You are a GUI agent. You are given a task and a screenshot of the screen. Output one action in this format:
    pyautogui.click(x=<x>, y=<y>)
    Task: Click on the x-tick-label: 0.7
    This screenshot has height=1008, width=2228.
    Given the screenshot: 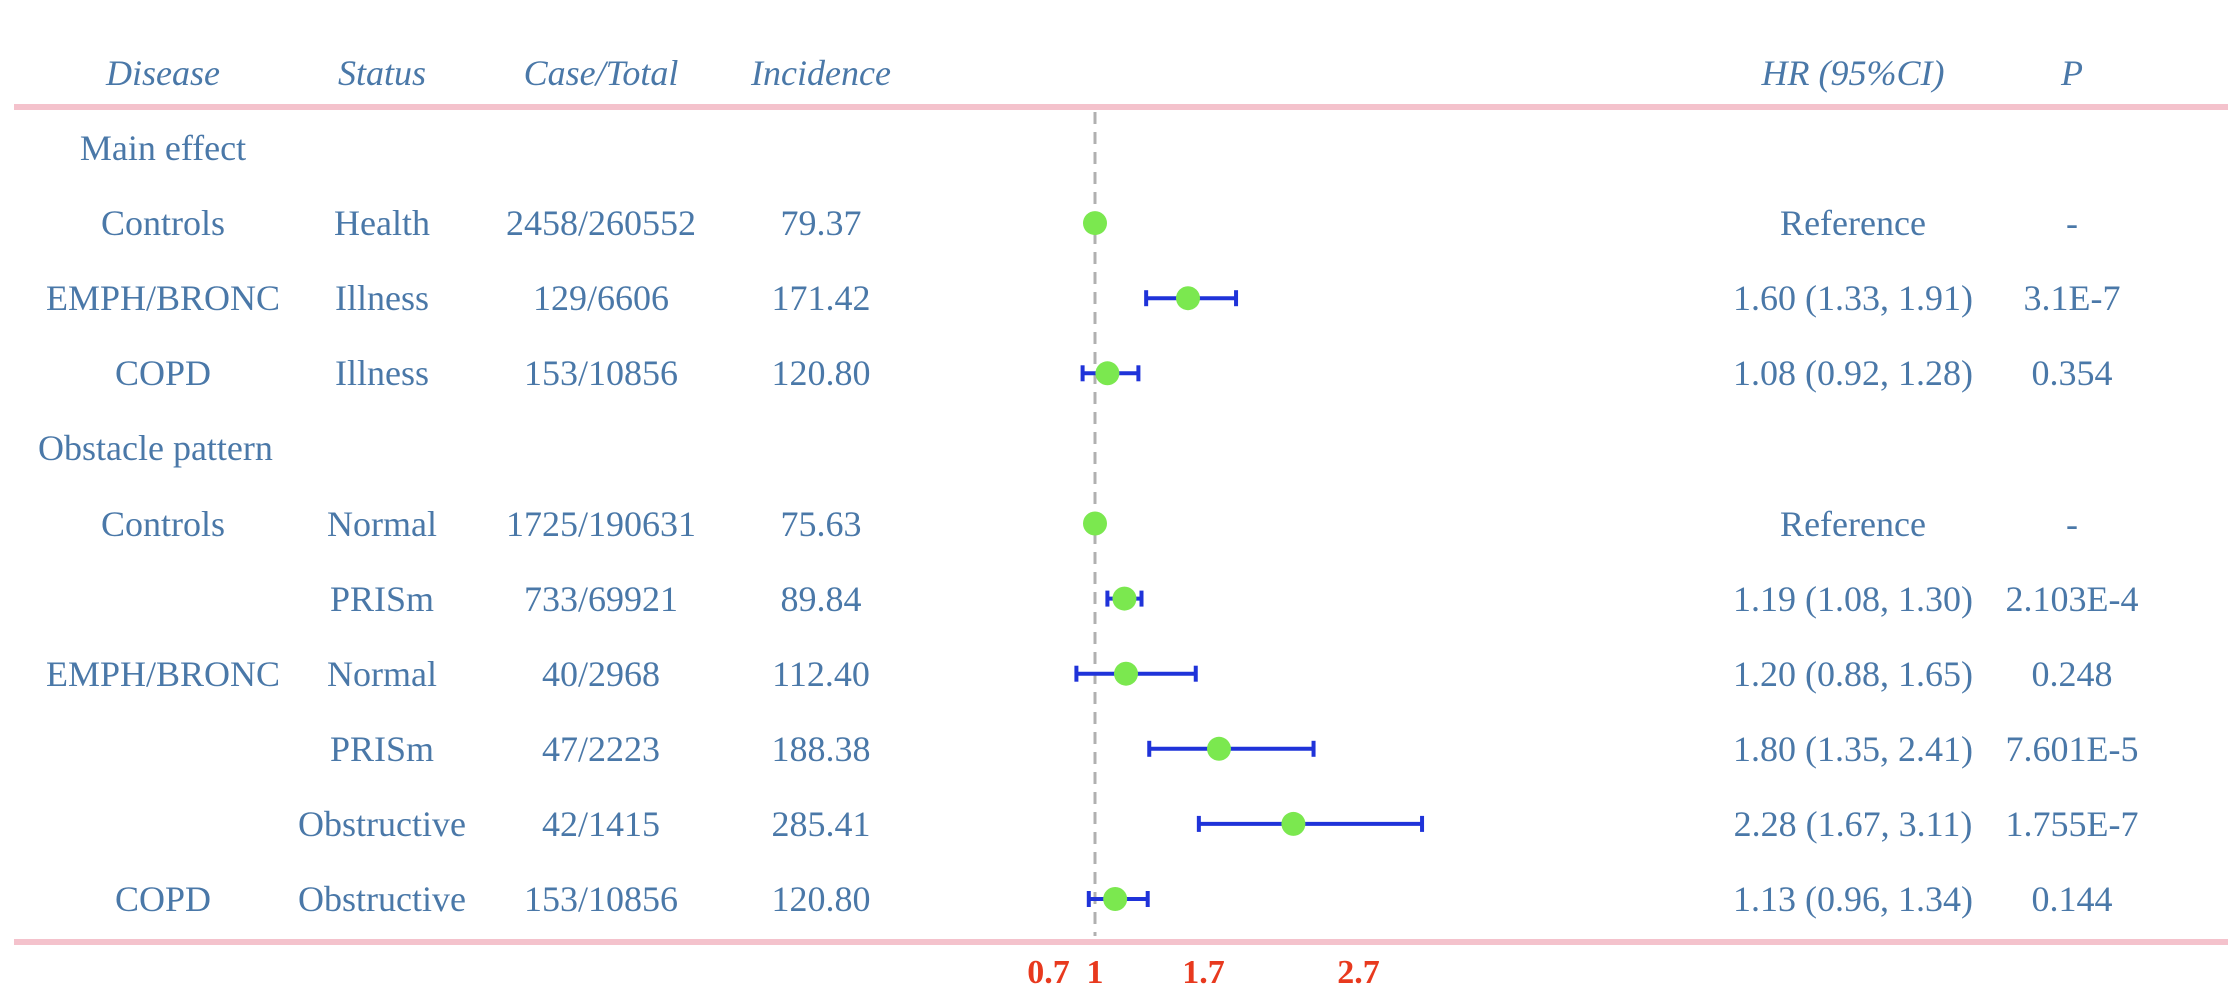 What is the action you would take?
    pyautogui.click(x=1048, y=973)
    